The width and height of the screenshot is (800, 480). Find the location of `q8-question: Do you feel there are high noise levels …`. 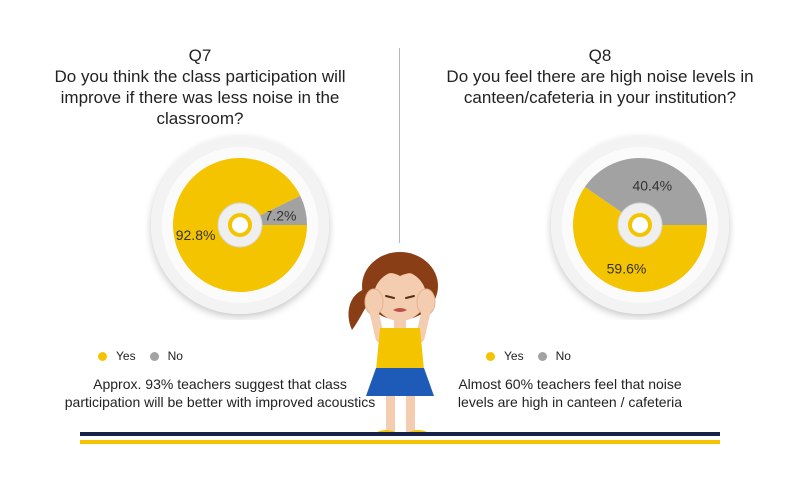

q8-question: Do you feel there are high noise levels … is located at coordinates (600, 87).